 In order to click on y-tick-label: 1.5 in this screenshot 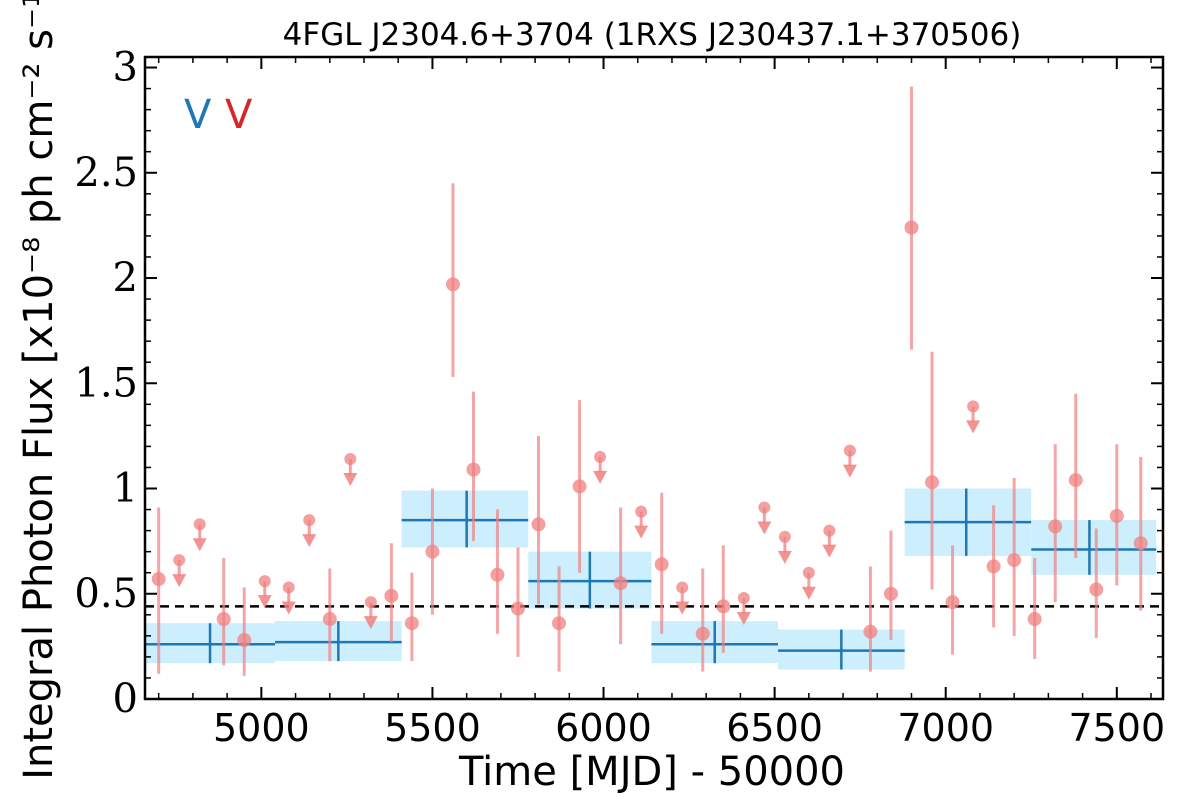, I will do `click(106, 383)`.